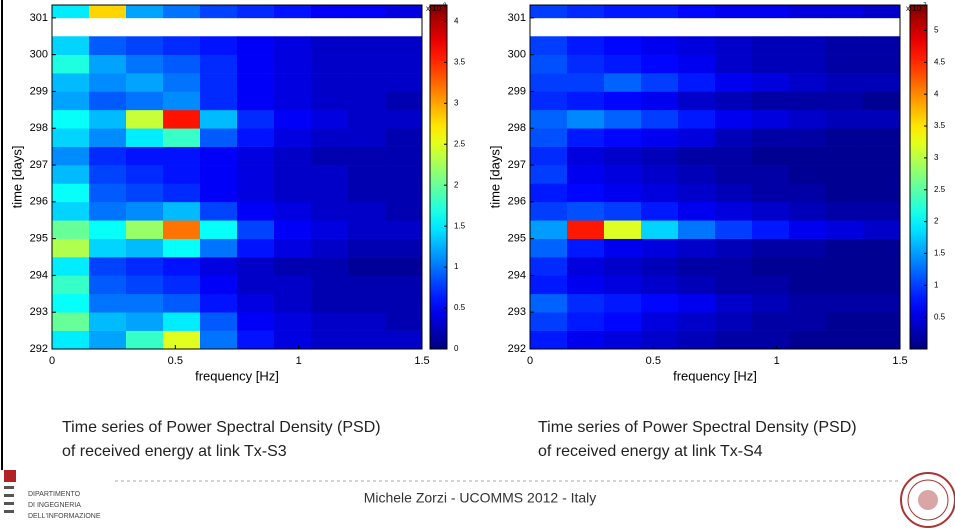  I want to click on x-tick-label: 1, so click(777, 361).